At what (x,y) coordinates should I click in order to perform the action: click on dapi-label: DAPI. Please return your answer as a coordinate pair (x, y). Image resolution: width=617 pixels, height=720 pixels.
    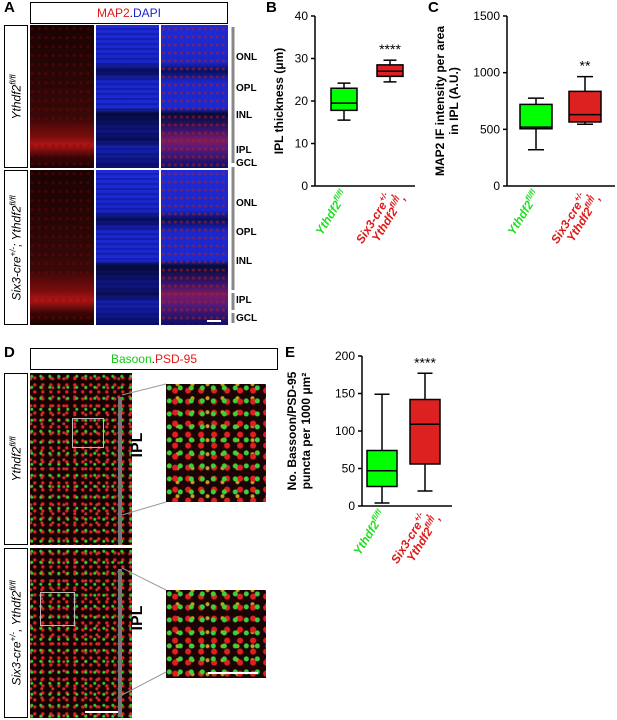
    Looking at the image, I should click on (147, 13).